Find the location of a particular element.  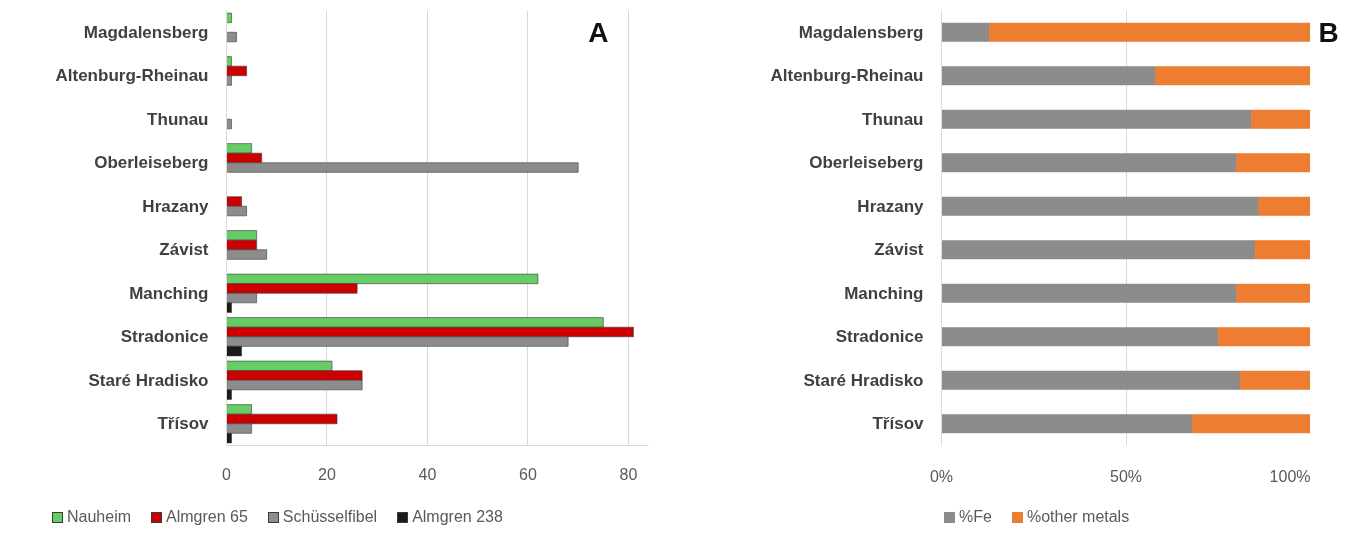

legend-label: Almgren 65 is located at coordinates (207, 517).